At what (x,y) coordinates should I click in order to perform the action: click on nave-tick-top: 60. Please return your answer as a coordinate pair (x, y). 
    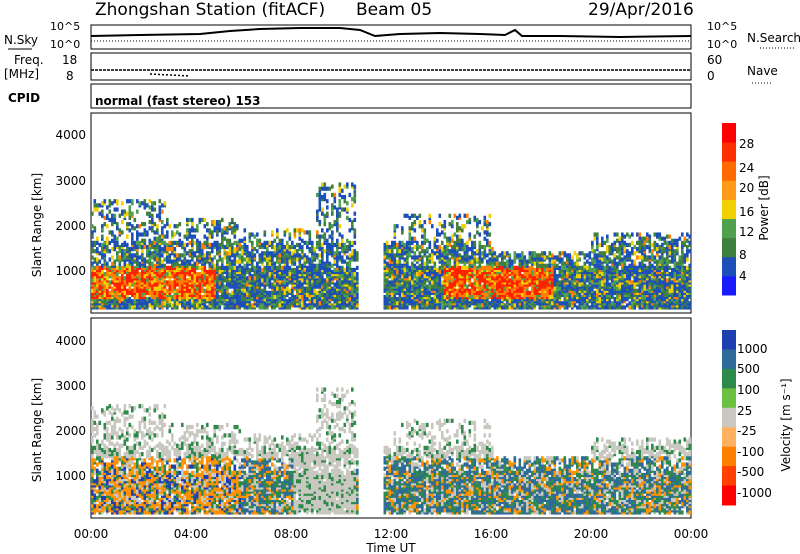
    Looking at the image, I should click on (714, 60).